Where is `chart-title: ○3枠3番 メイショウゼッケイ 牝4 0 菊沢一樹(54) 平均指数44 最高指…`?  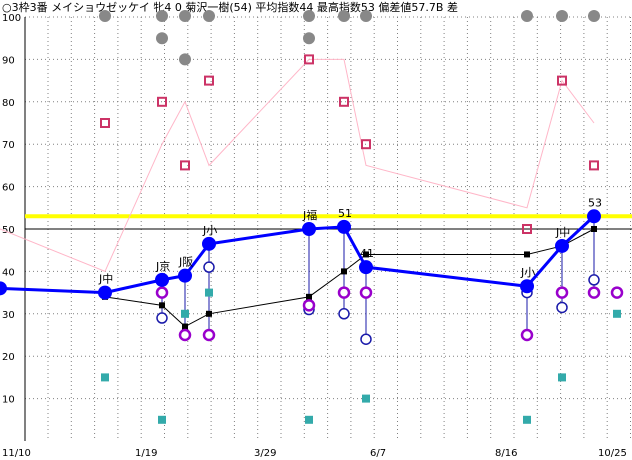
chart-title: ○3枠3番 メイショウゼッケイ 牝4 0 菊沢一樹(54) 平均指数44 最高指… is located at coordinates (230, 7).